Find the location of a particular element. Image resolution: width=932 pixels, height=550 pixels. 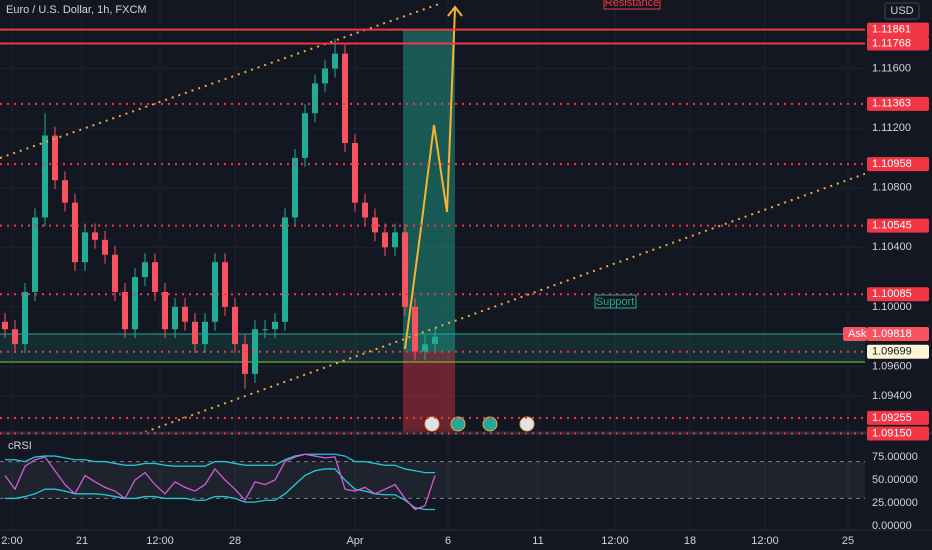

x-tick-label: 2:00 is located at coordinates (11, 541).